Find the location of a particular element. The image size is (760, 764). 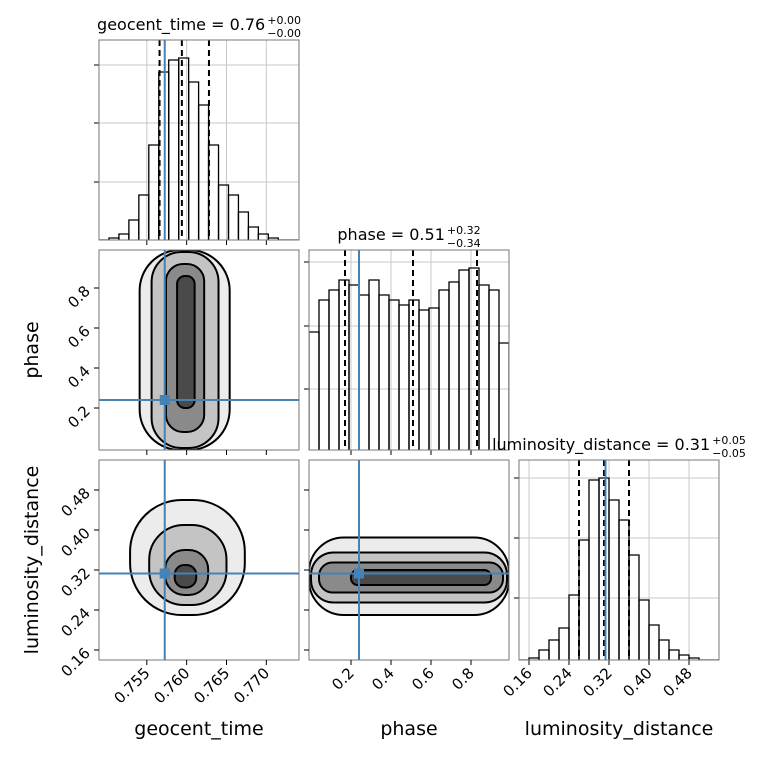

title-upper: +0.05 is located at coordinates (729, 440).